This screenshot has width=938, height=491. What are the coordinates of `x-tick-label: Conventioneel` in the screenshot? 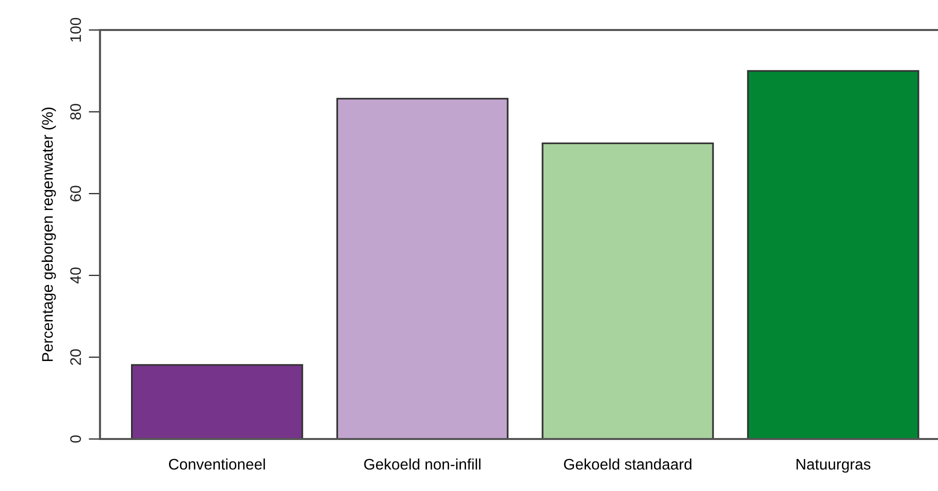 It's located at (217, 464).